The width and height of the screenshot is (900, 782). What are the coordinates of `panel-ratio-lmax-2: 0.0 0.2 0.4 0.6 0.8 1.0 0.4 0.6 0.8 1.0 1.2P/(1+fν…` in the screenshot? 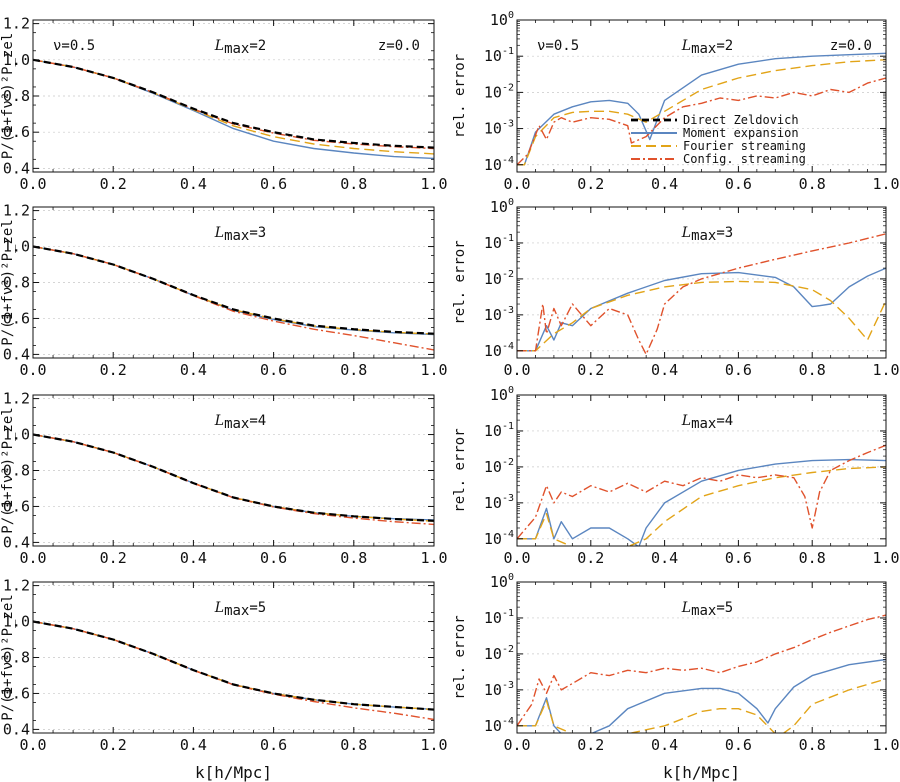 It's located at (224, 104).